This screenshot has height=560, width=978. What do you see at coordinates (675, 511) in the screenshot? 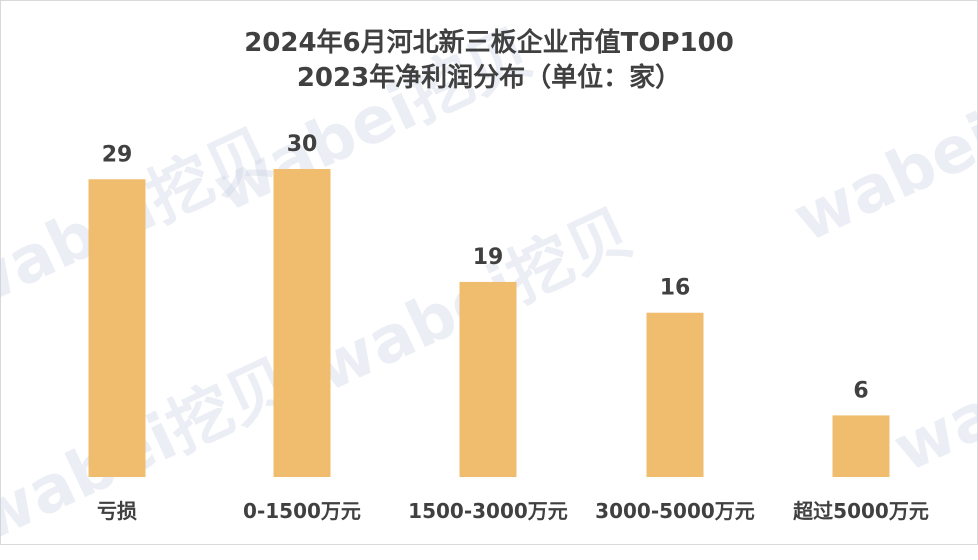
I see `category-label: 3000-5000万元` at bounding box center [675, 511].